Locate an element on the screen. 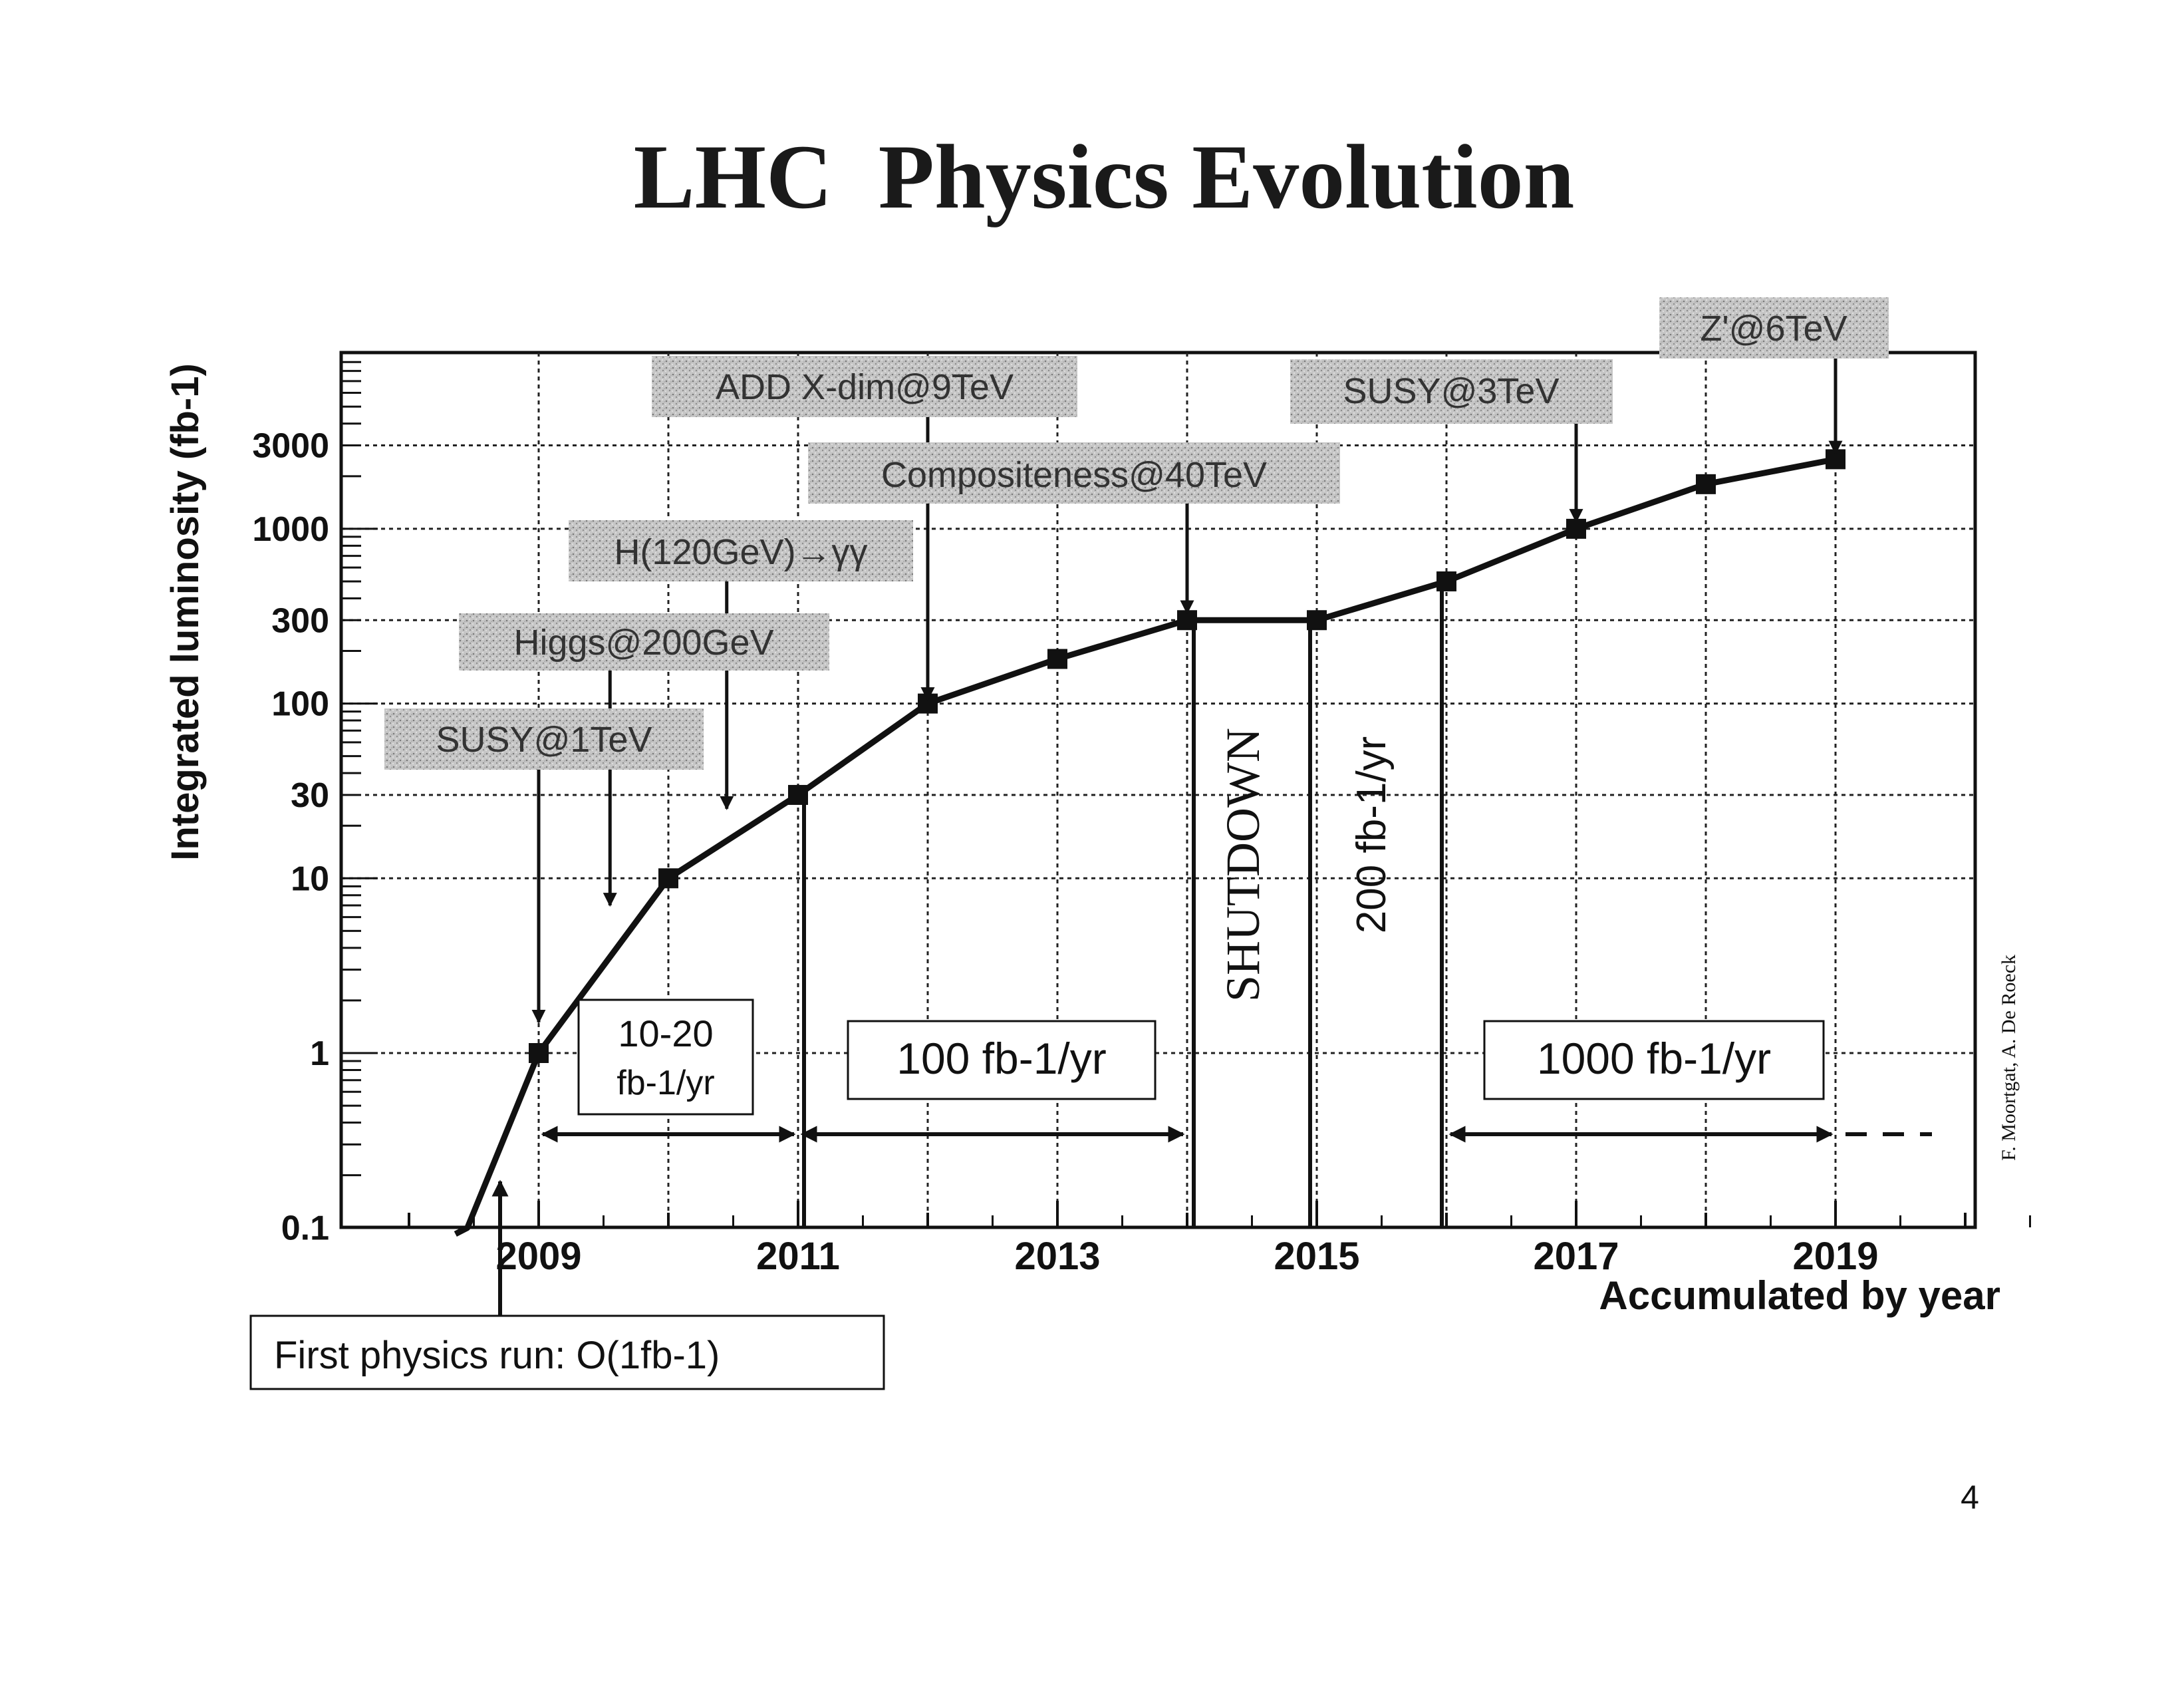  first-run-box: First physics run: O(1fb-1) is located at coordinates (567, 1352).